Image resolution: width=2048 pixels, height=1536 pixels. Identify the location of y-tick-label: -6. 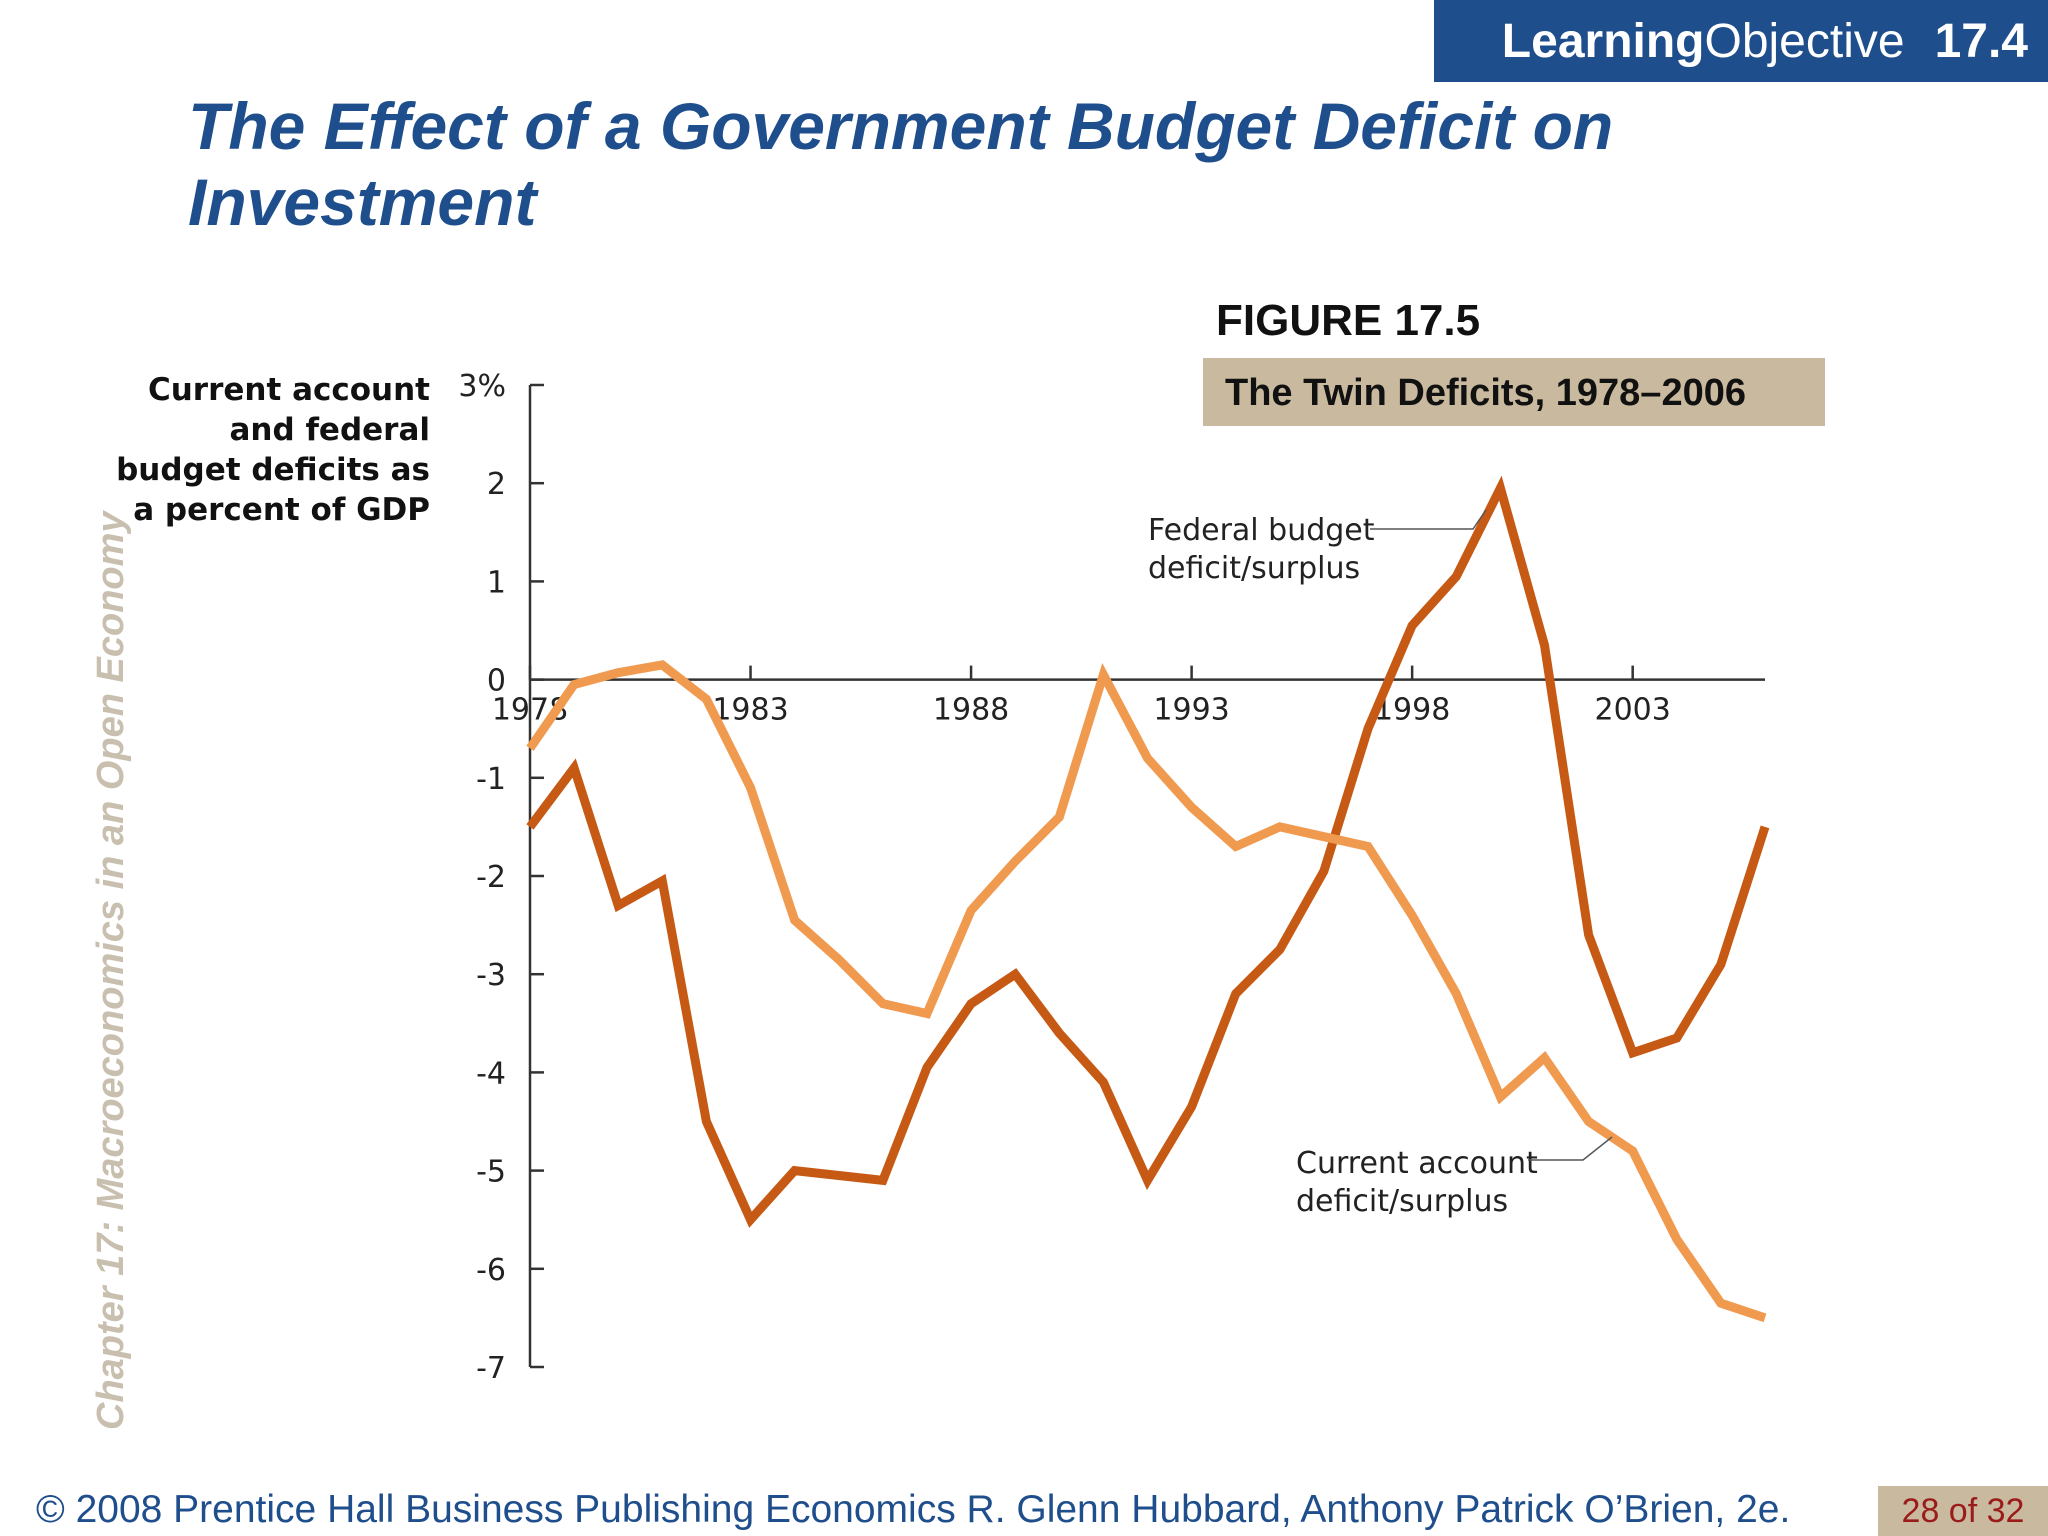
(491, 1270).